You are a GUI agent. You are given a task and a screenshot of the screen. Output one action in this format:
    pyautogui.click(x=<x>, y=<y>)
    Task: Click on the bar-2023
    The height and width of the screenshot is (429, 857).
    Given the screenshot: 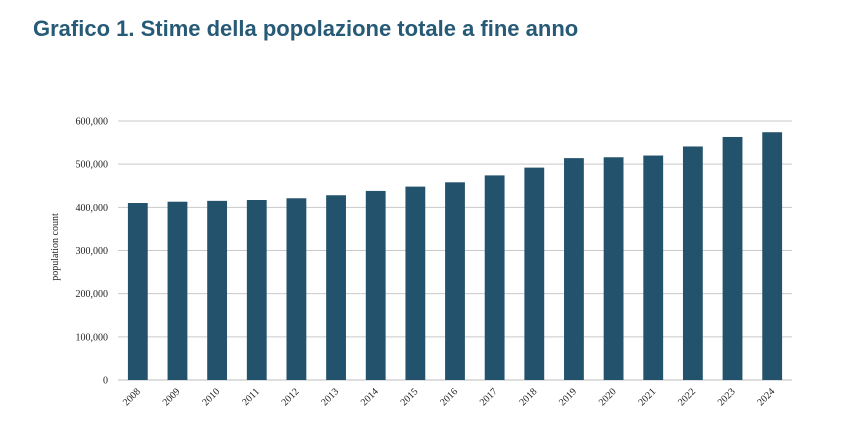 What is the action you would take?
    pyautogui.click(x=732, y=258)
    